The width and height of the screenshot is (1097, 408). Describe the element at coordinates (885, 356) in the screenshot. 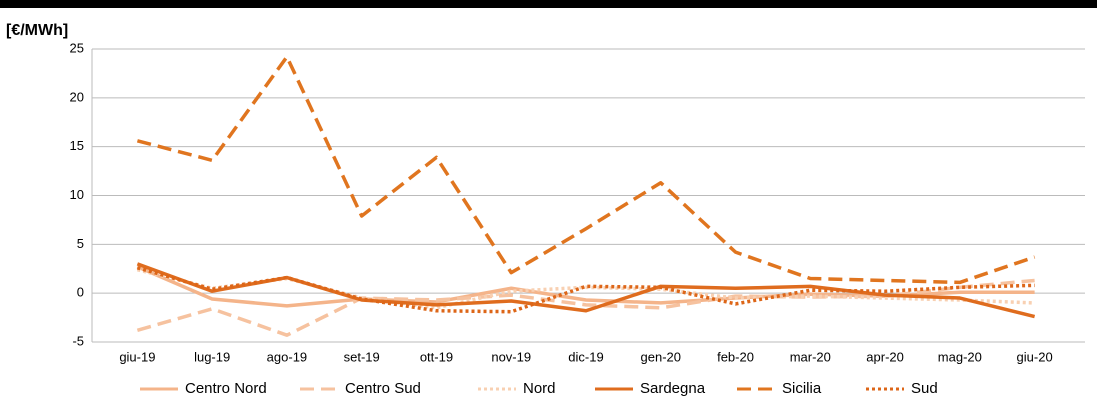

I see `x-tick-label: apr-20` at that location.